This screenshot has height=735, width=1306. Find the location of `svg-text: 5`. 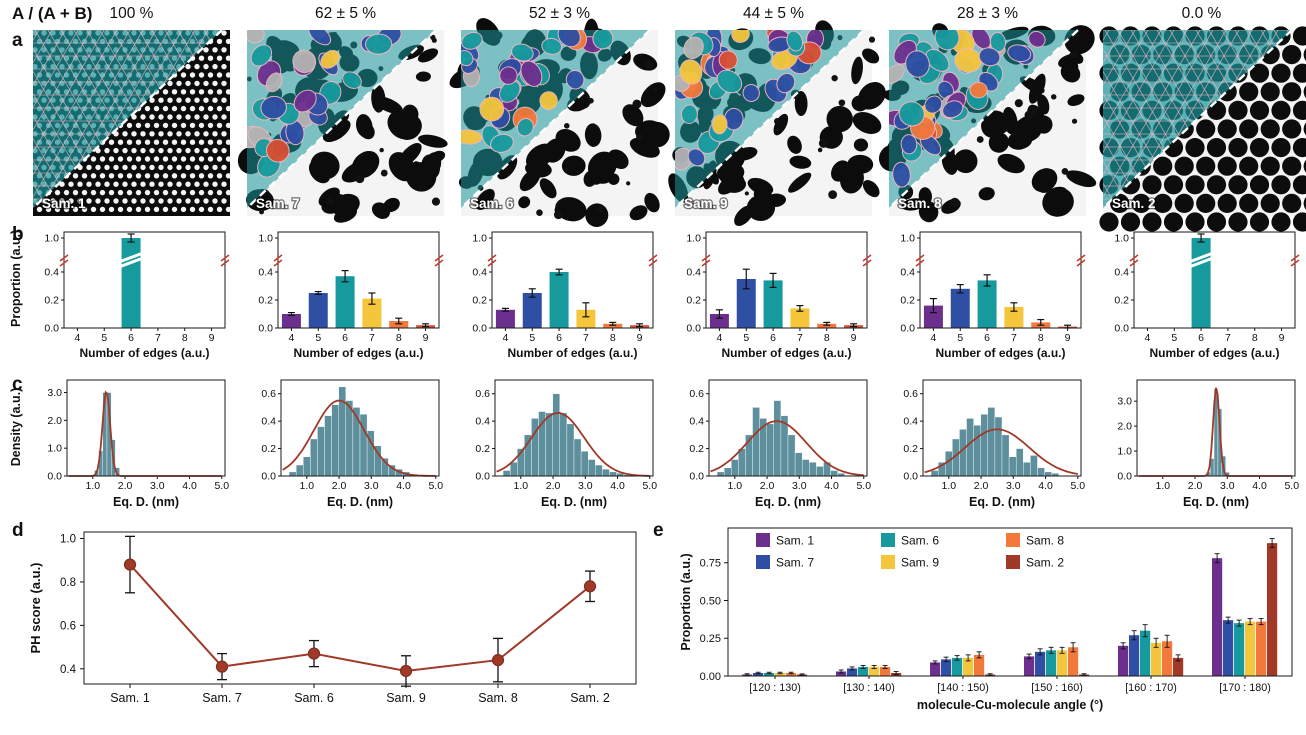

svg-text: 5 is located at coordinates (318, 338).